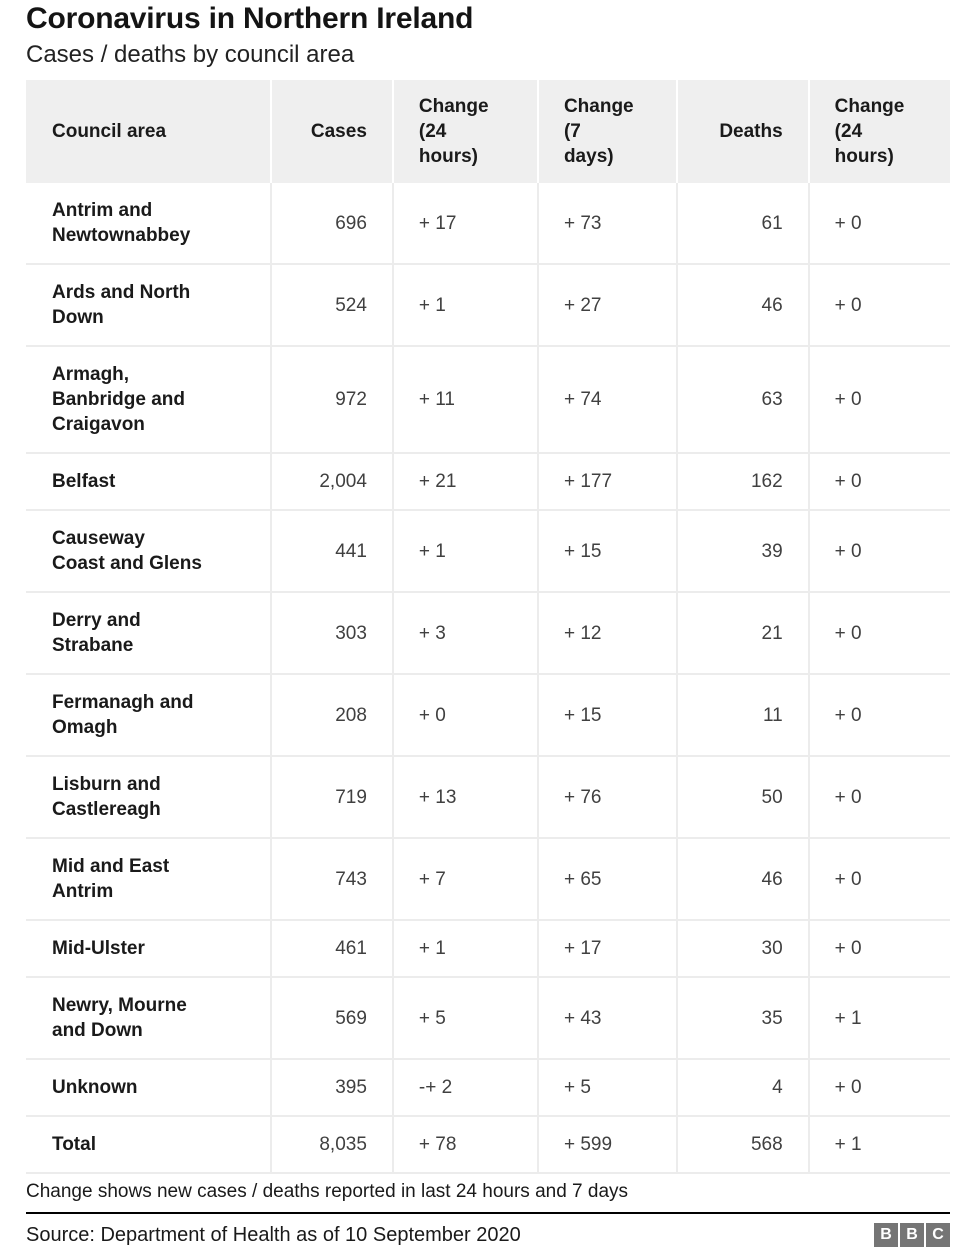  I want to click on table-row-mid-and-east-antrim: Mid and East Antrim 743 + 7 + 65 46 + 0, so click(488, 878).